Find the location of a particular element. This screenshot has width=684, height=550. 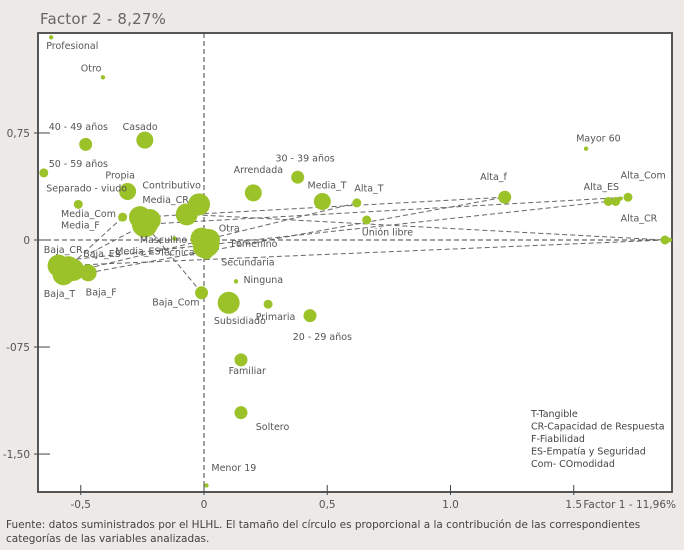

x-tick-label: 0,5 is located at coordinates (327, 505).